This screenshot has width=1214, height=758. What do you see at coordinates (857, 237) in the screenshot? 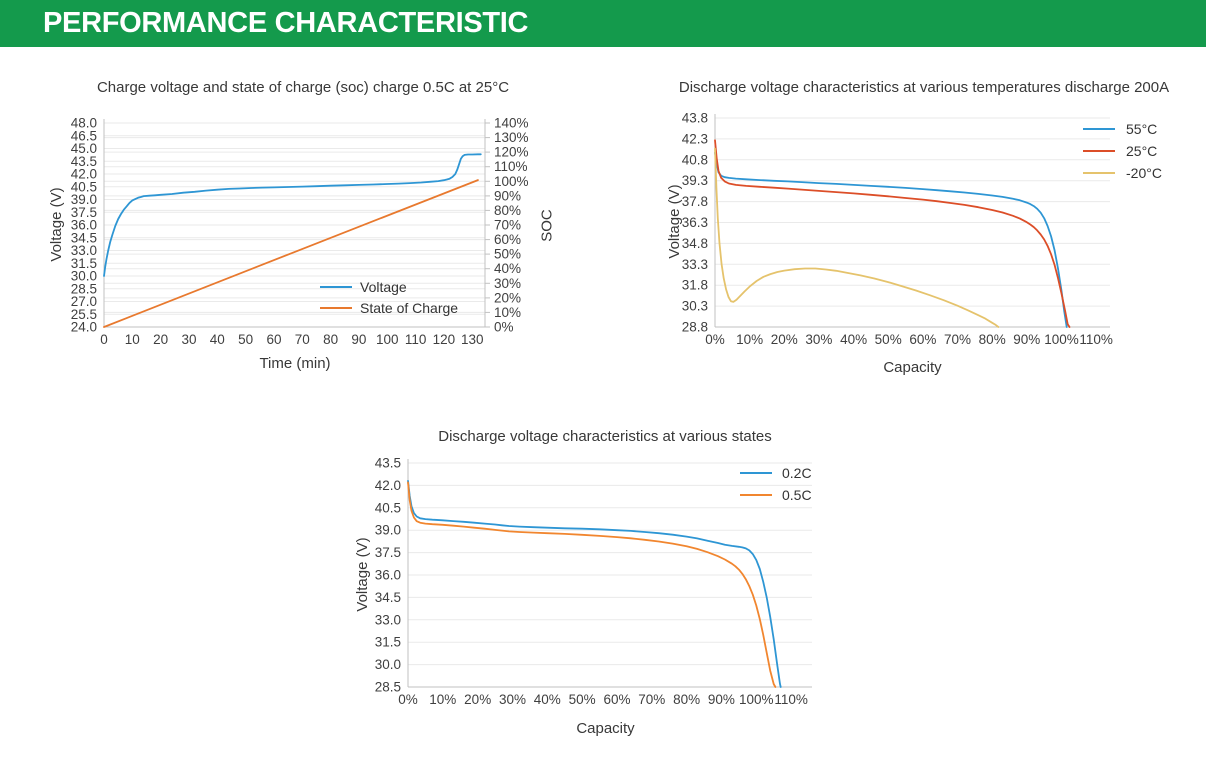
I see `series-line-20-c` at bounding box center [857, 237].